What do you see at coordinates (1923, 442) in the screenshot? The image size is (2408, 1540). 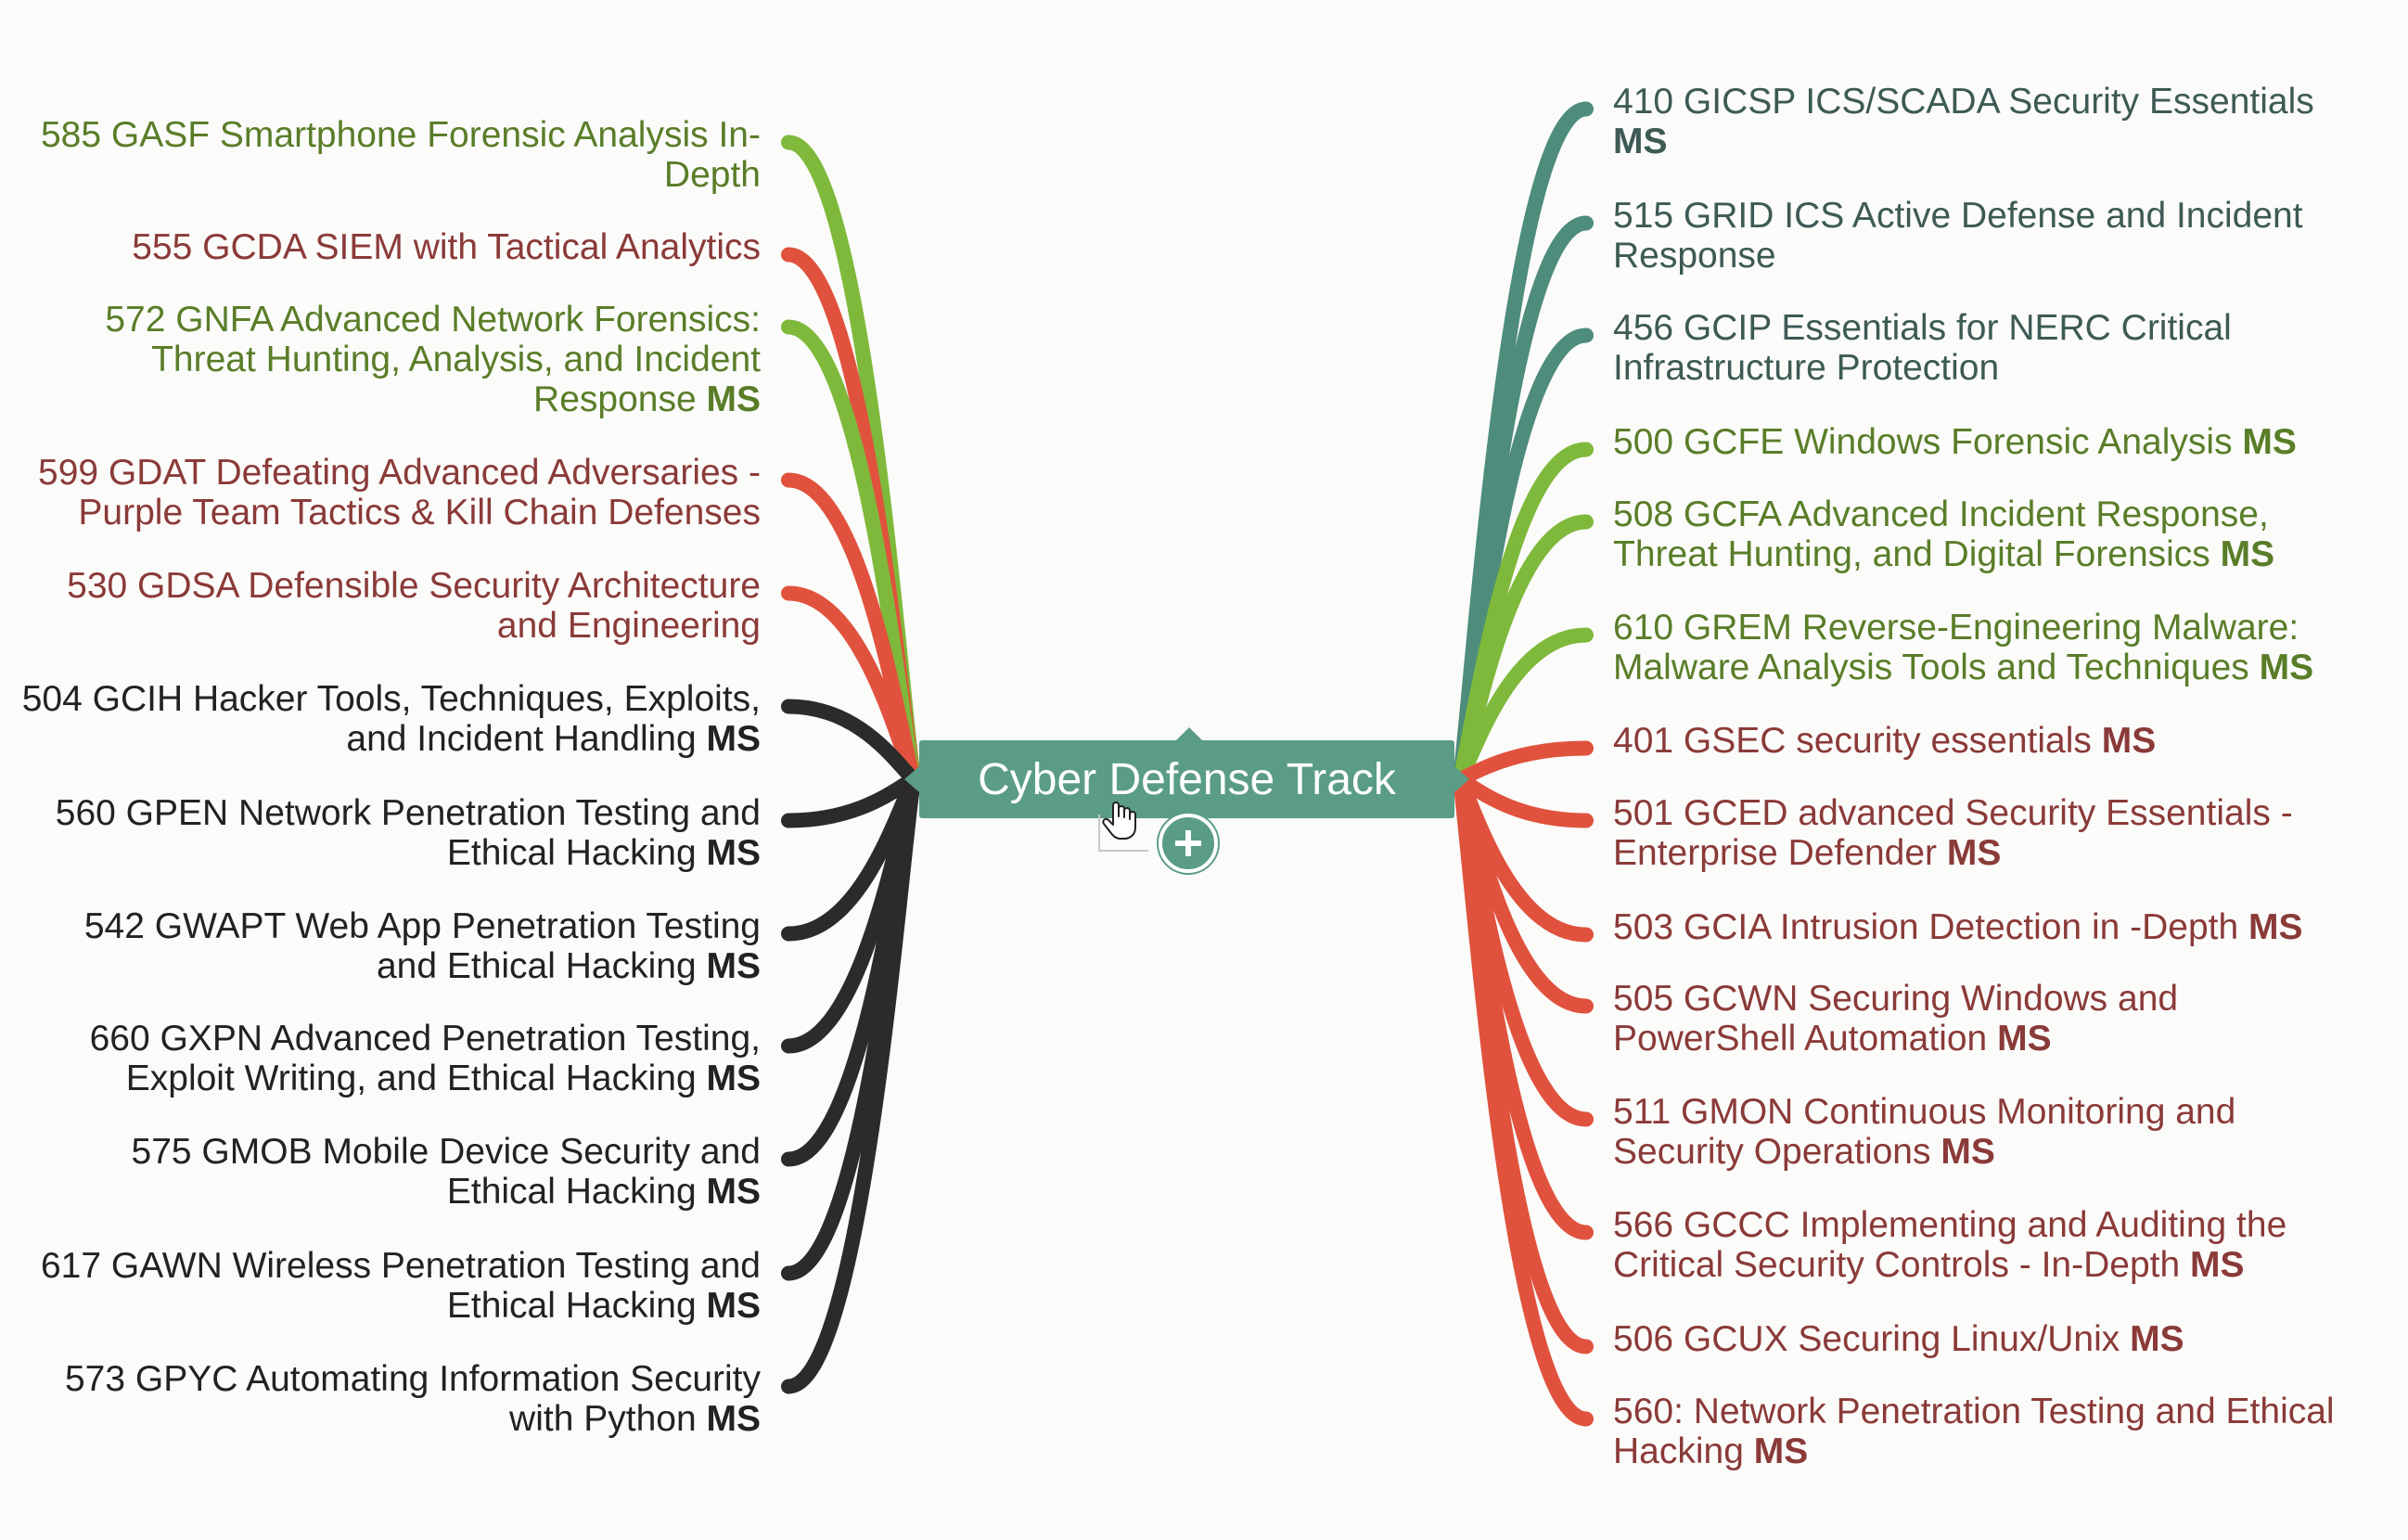 I see `topic-text: 500 GCFE Windows Forensic Analysis` at bounding box center [1923, 442].